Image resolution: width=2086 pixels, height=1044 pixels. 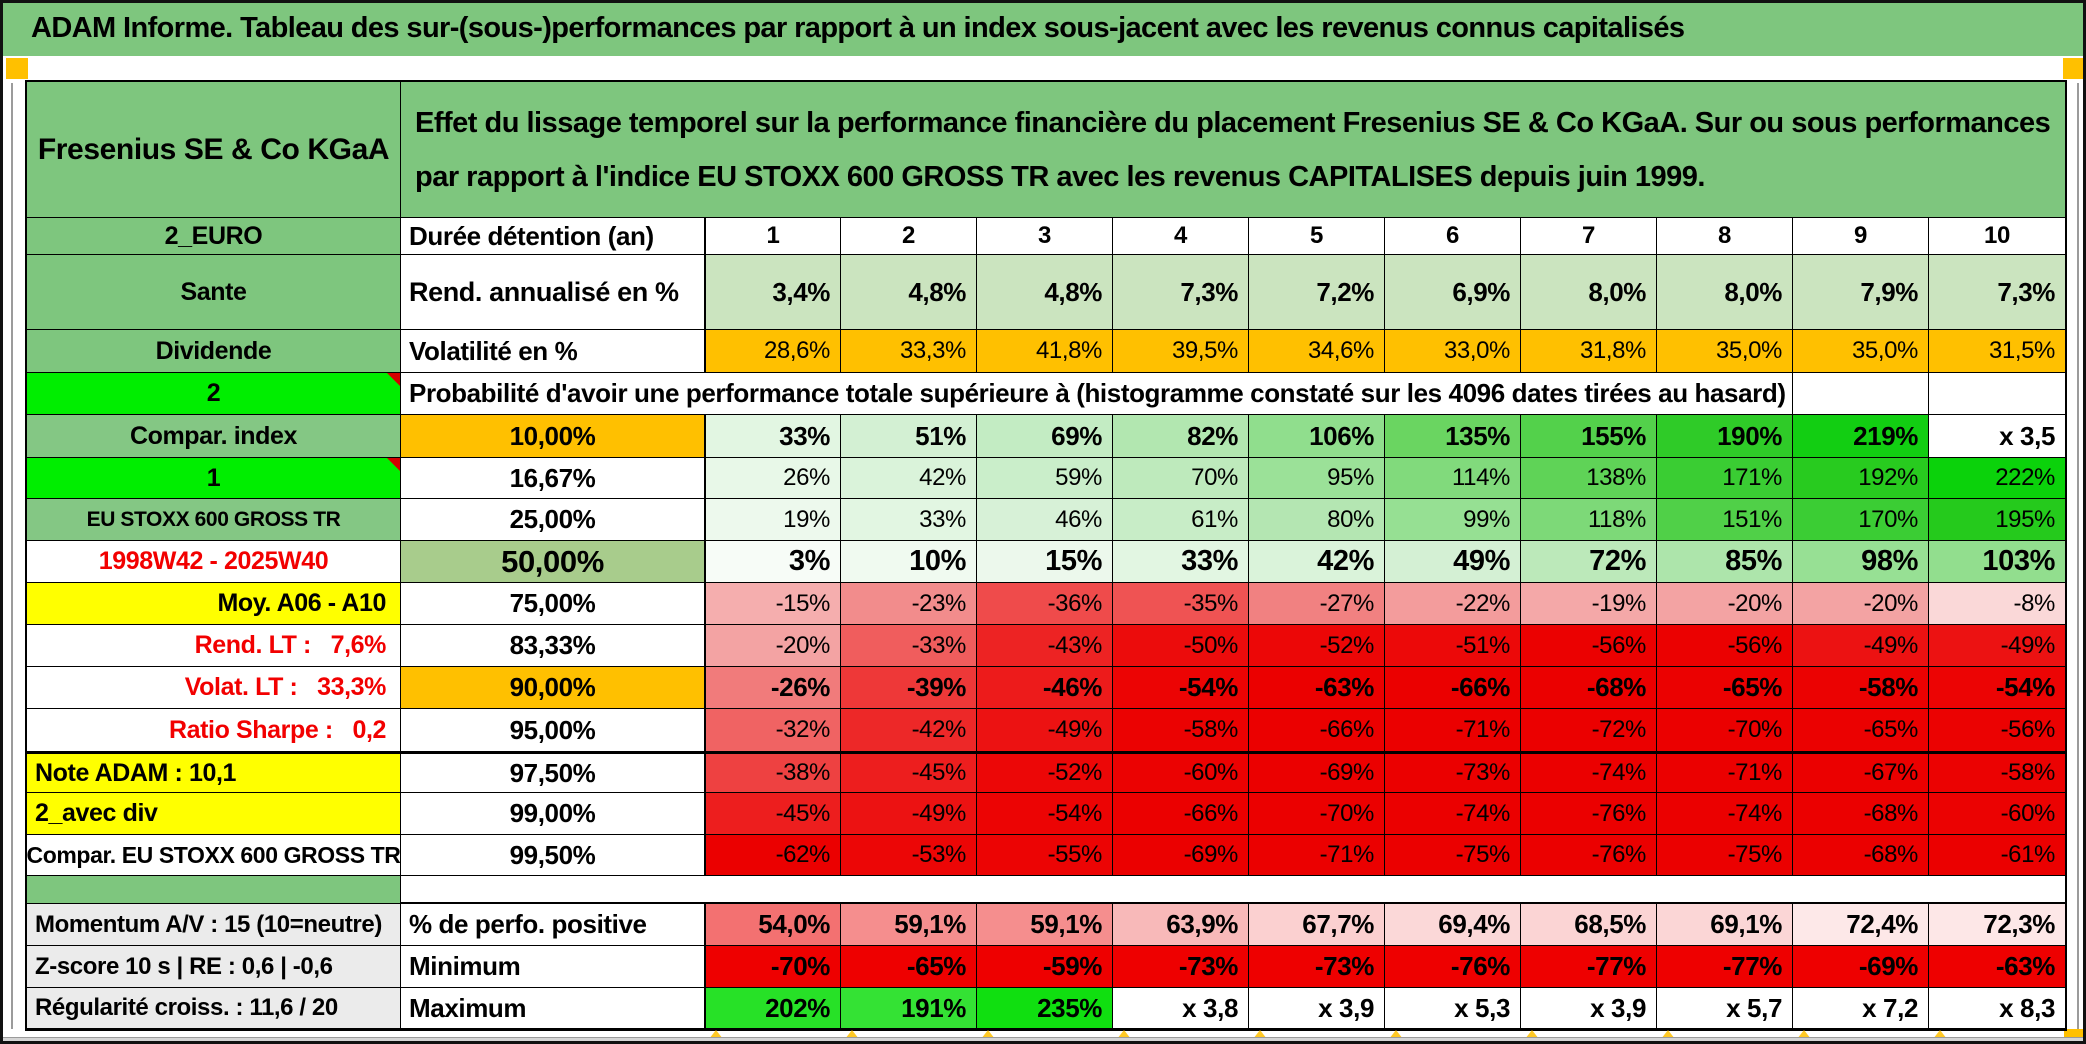 What do you see at coordinates (1997, 562) in the screenshot?
I see `cell-p50-c10: 103%` at bounding box center [1997, 562].